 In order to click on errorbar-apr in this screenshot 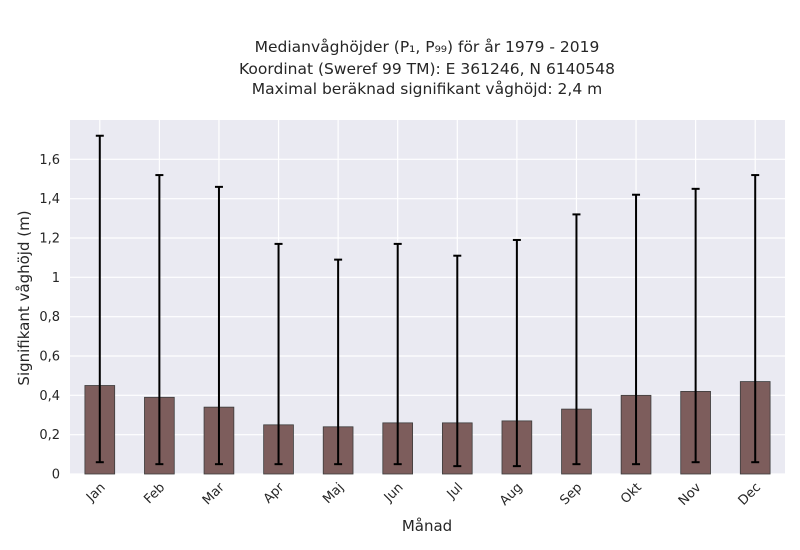, I will do `click(278, 354)`.